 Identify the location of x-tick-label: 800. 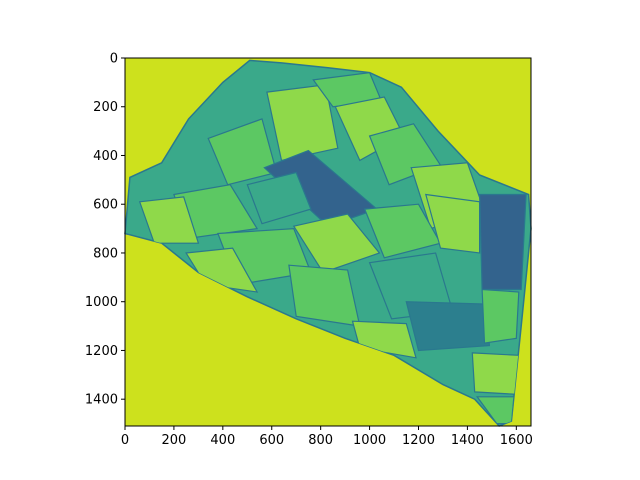
(320, 440).